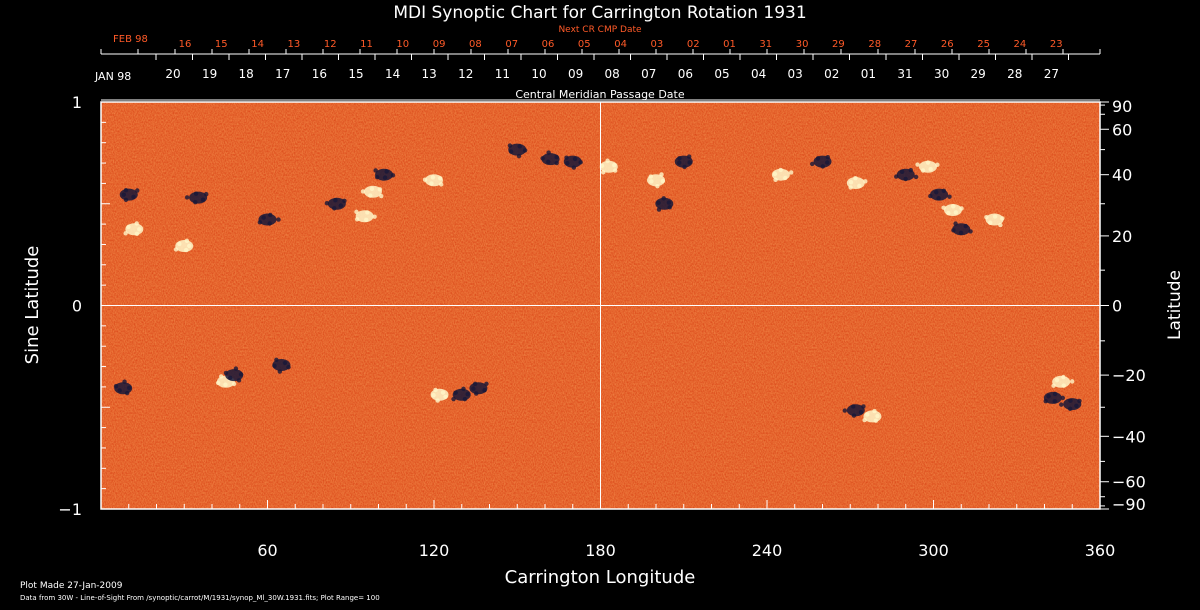  I want to click on cmp-month: JAN 98, so click(112, 76).